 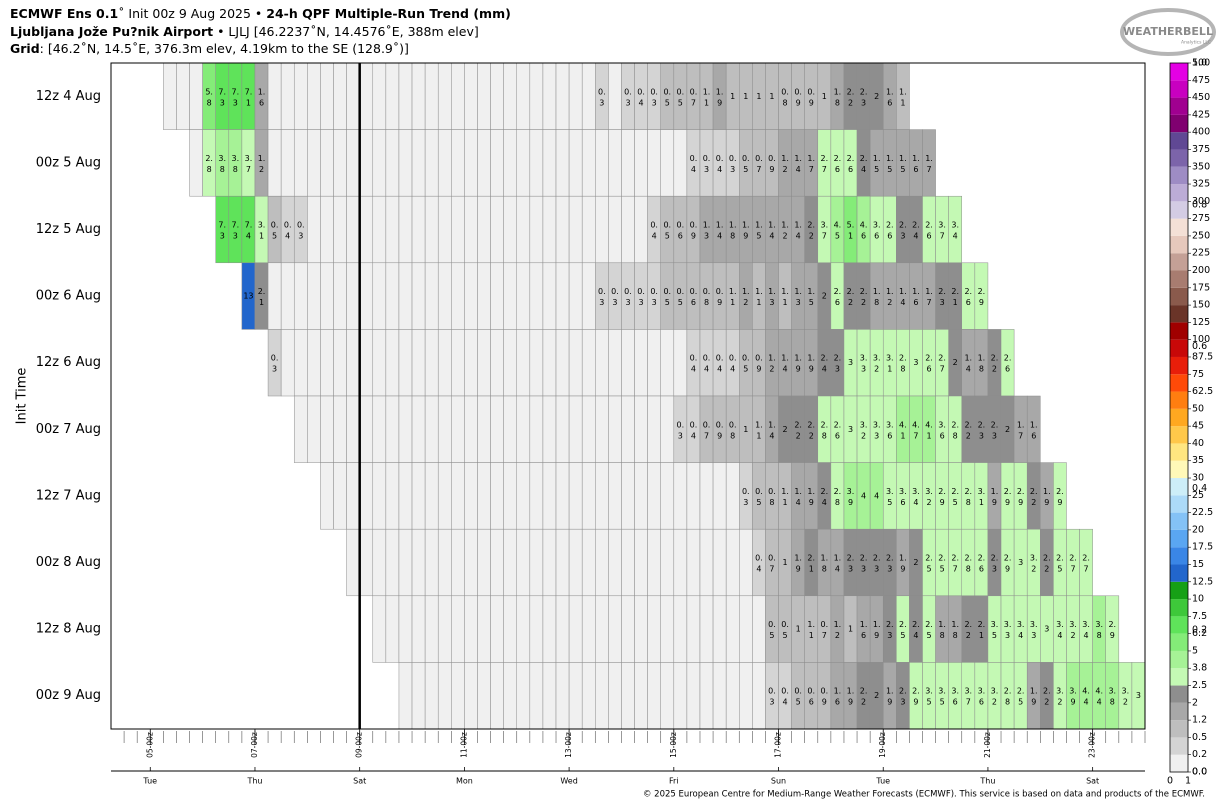 I want to click on cell-label: 7. 3, so click(x=236, y=230).